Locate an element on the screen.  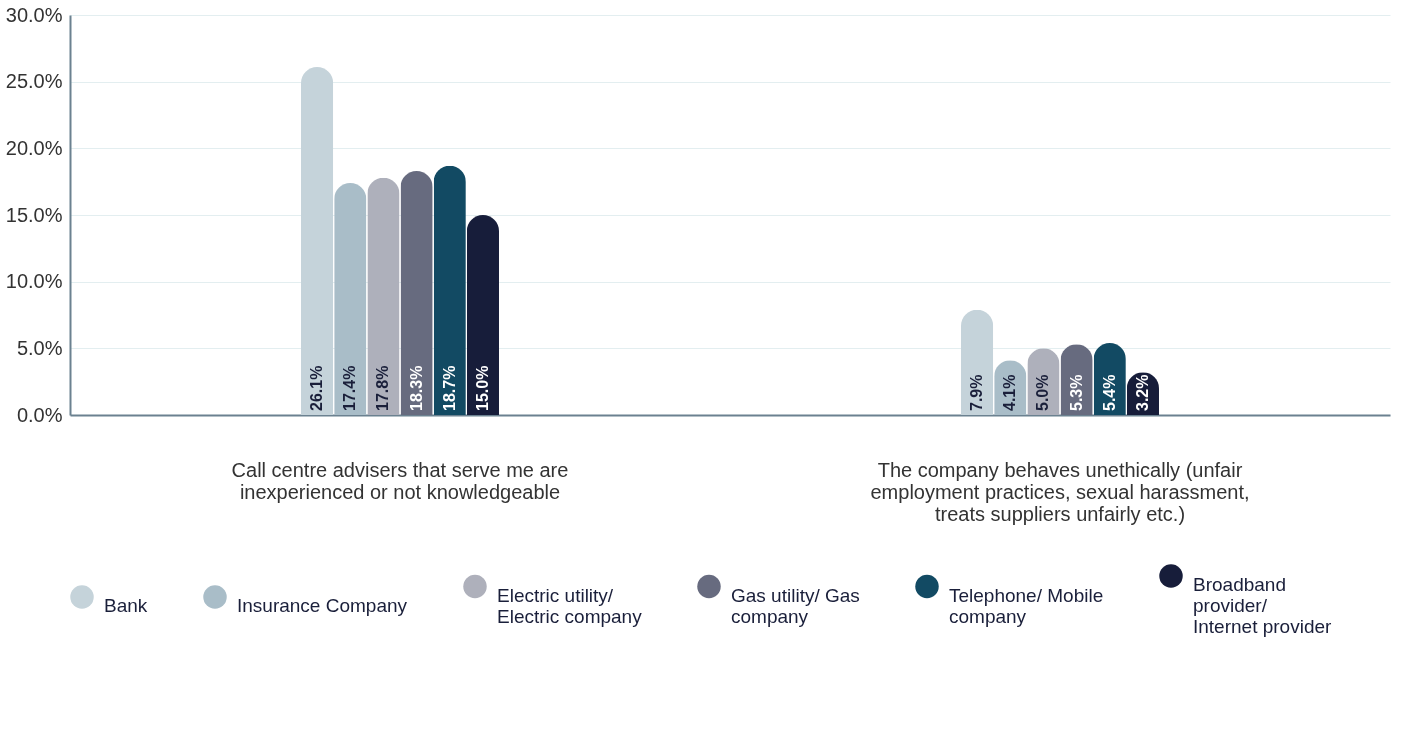
x-tick-label: Call centre advisers that serve me are inexperienced or not knowledgeable is located at coordinates (400, 480).